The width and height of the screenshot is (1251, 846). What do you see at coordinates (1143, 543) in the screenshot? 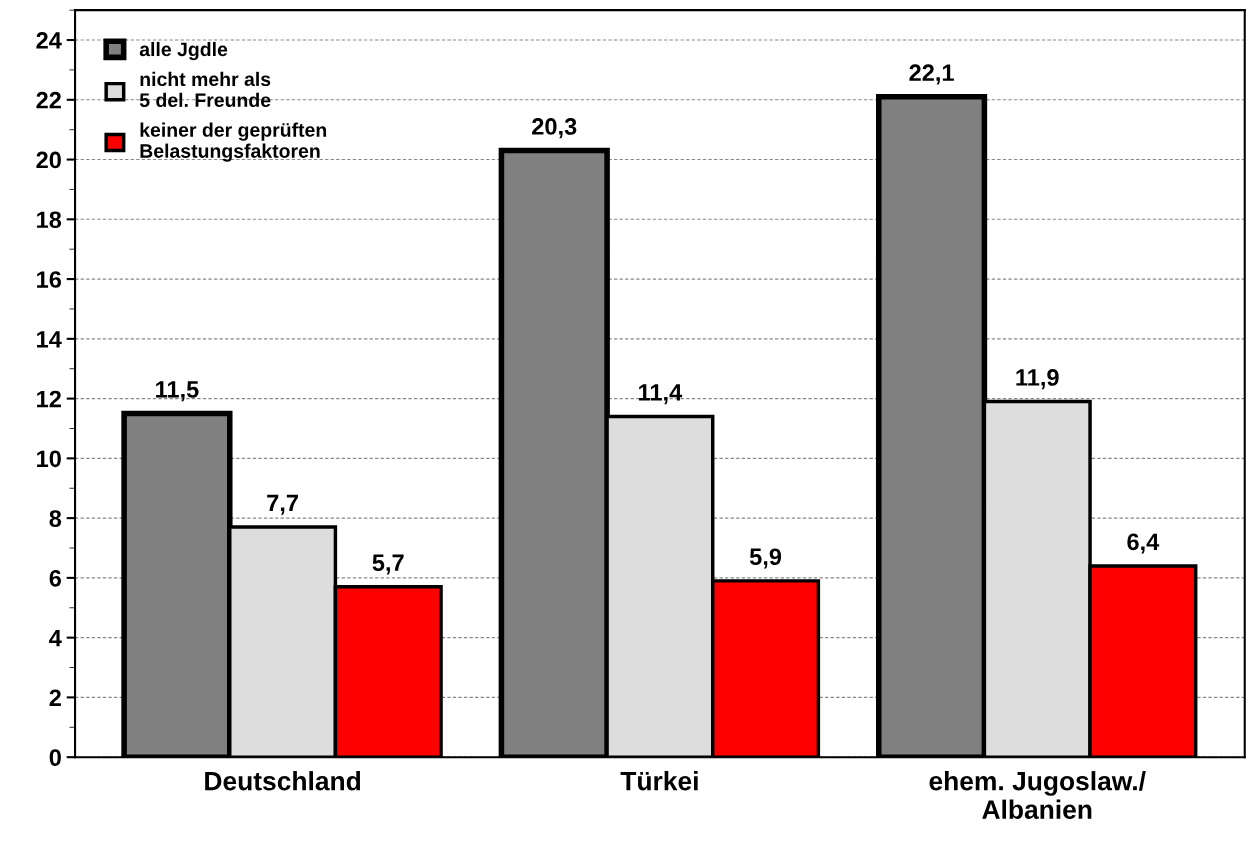
I see `data-label: 6,4` at bounding box center [1143, 543].